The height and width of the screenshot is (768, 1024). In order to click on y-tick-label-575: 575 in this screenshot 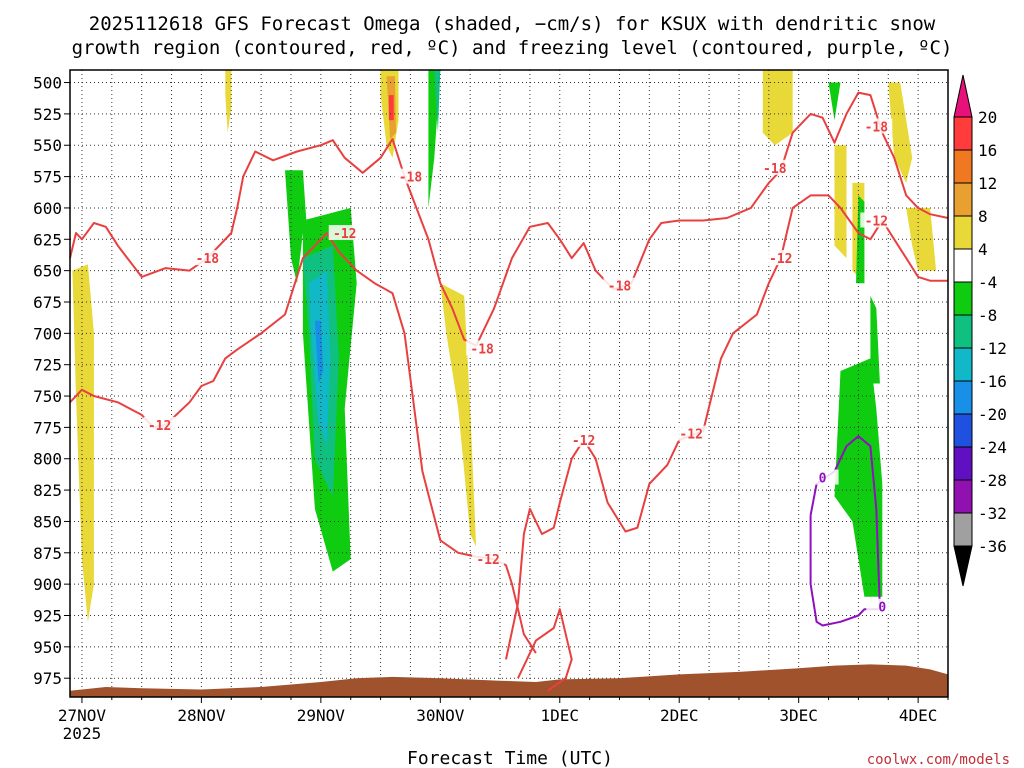, I will do `click(47, 177)`.